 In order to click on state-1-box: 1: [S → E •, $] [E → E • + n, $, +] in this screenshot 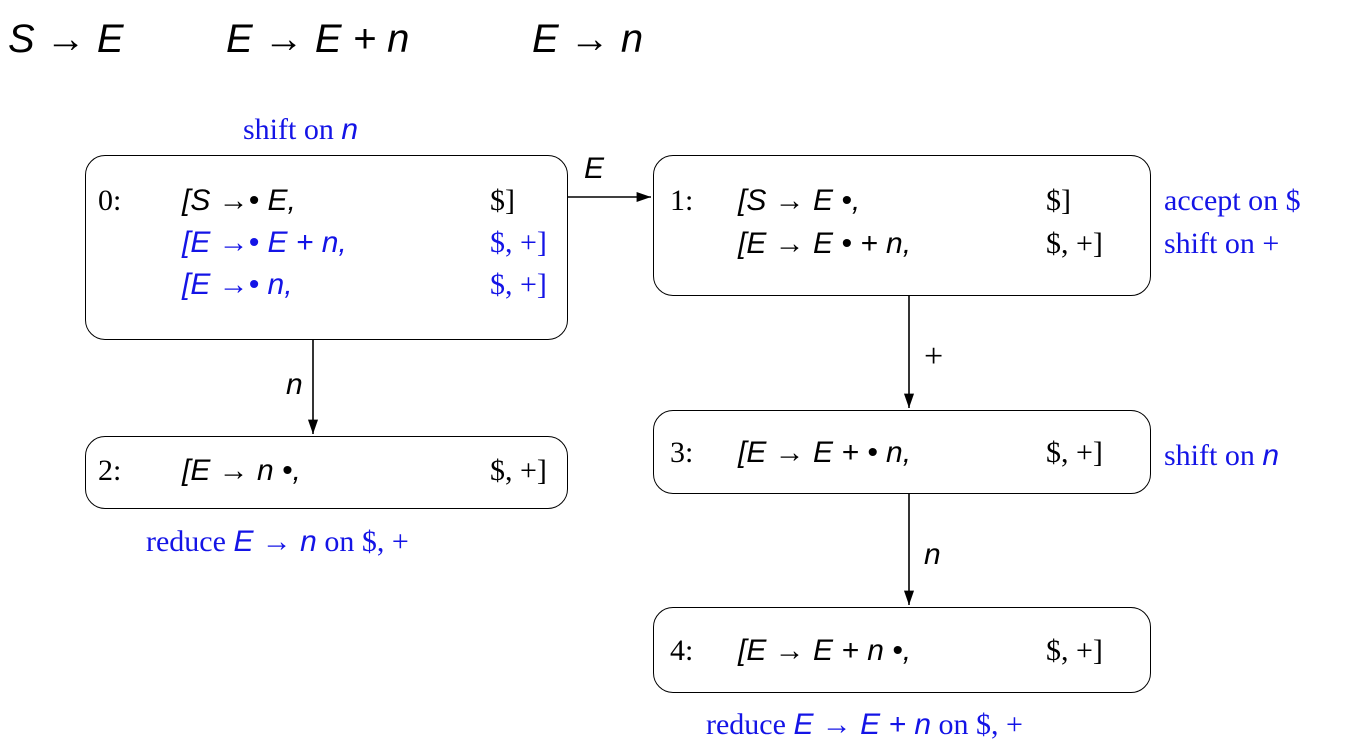, I will do `click(902, 225)`.